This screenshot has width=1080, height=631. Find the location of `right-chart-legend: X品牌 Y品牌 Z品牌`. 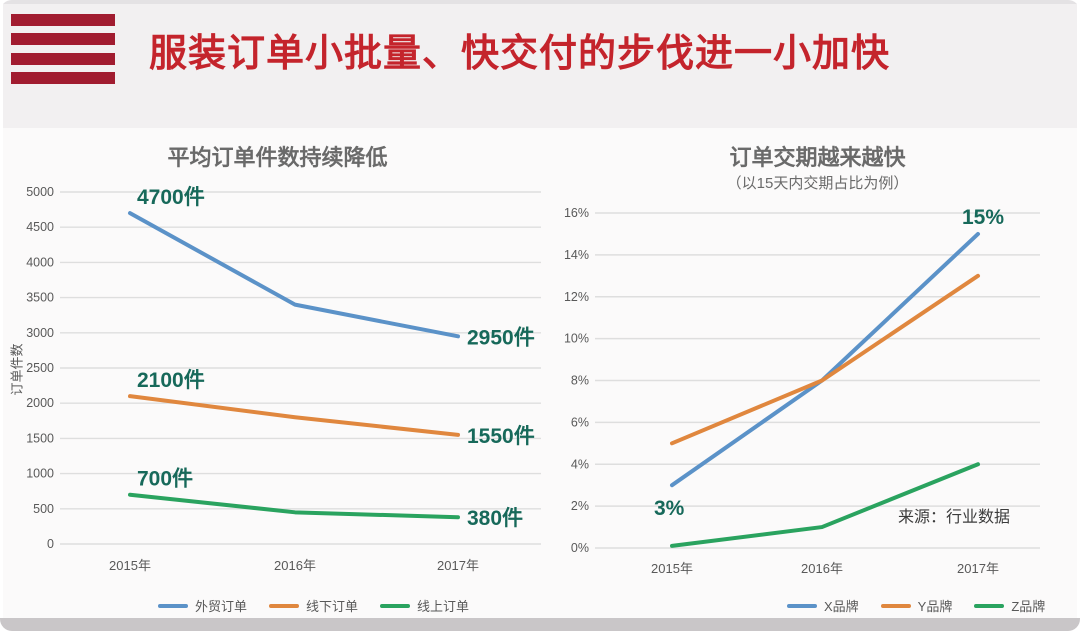

right-chart-legend: X品牌 Y品牌 Z品牌 is located at coordinates (916, 605).